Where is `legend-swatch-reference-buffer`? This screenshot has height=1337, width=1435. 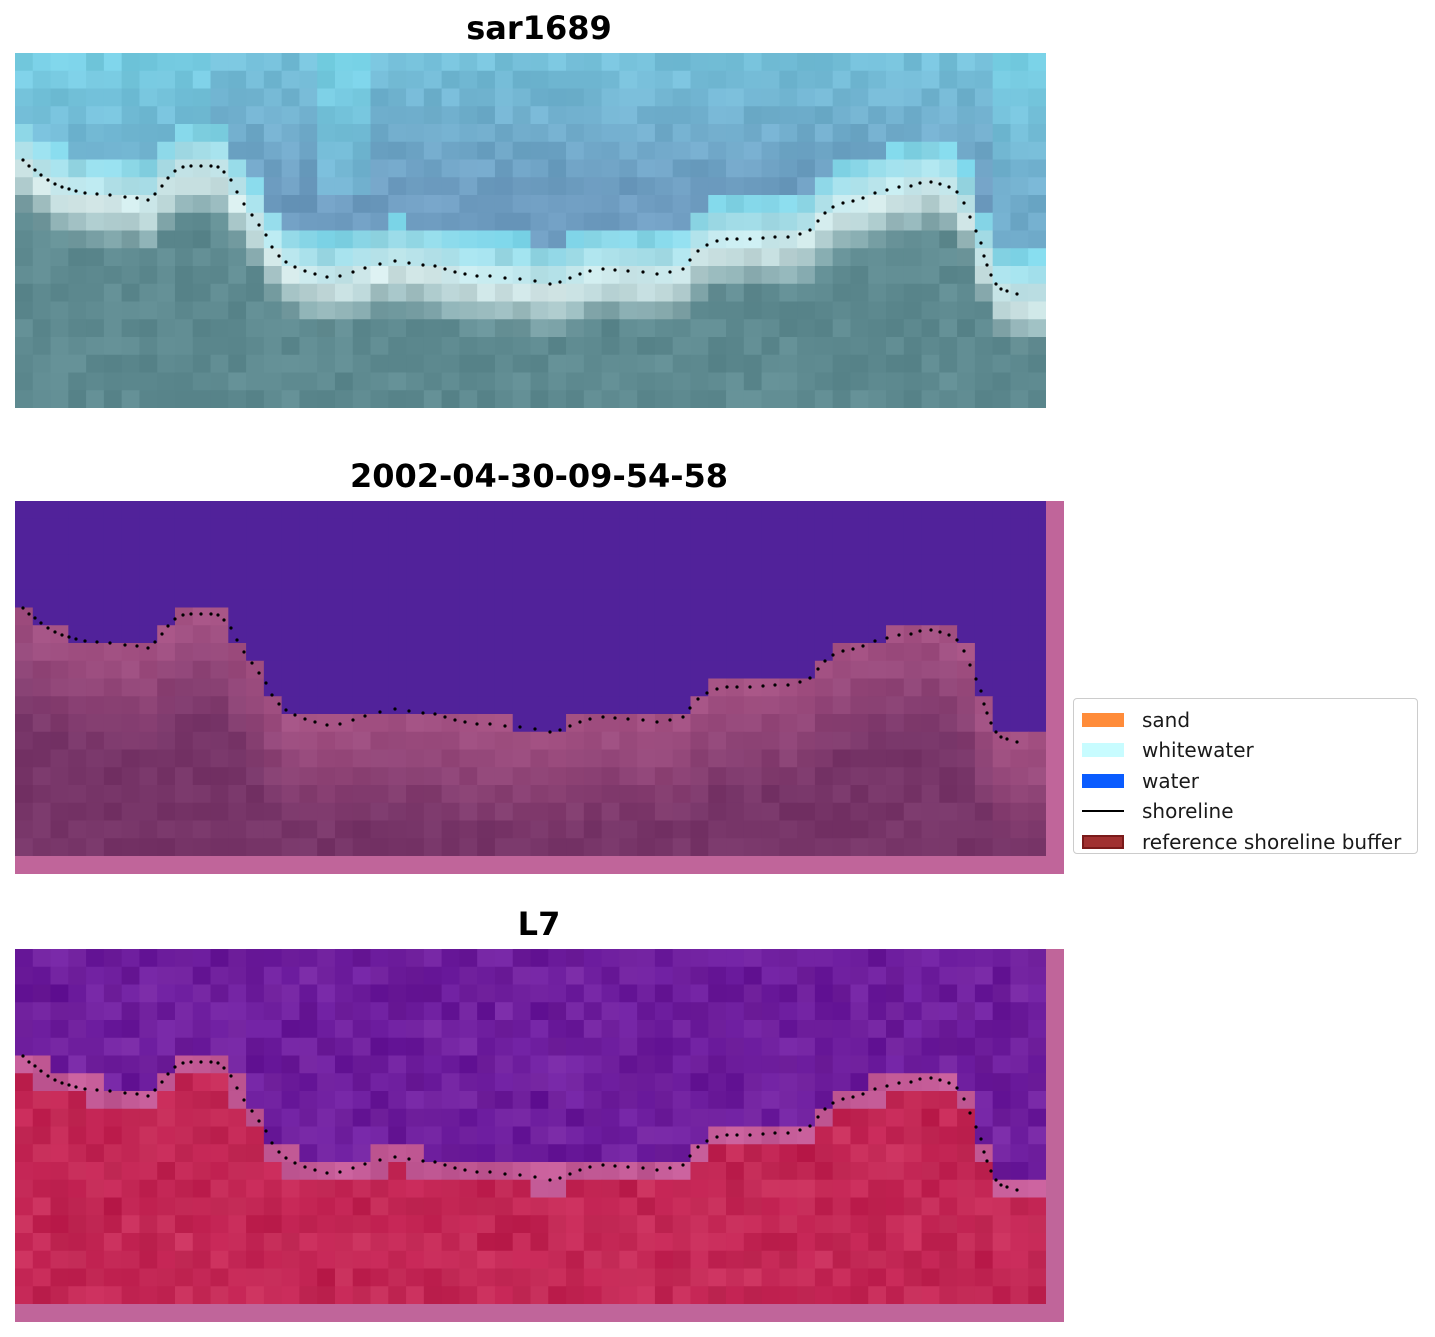 legend-swatch-reference-buffer is located at coordinates (1103, 841).